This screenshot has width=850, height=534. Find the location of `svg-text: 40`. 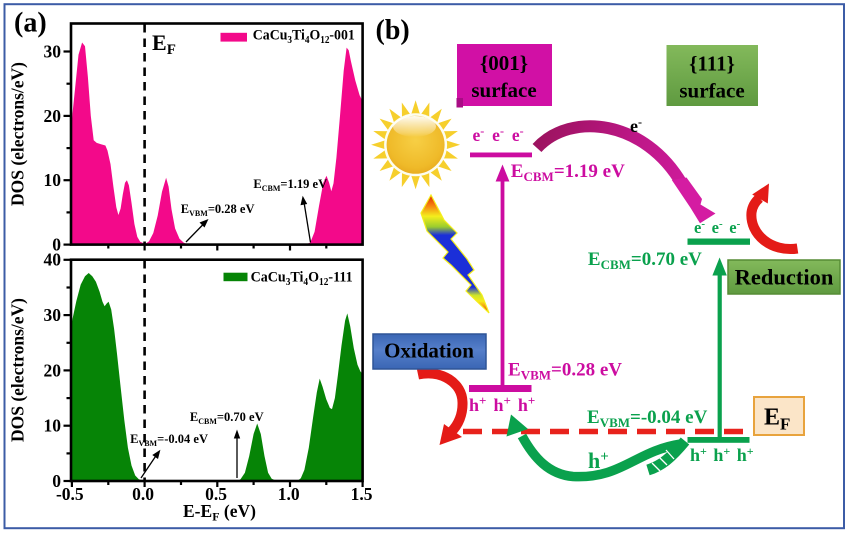

svg-text: 40 is located at coordinates (53, 260).